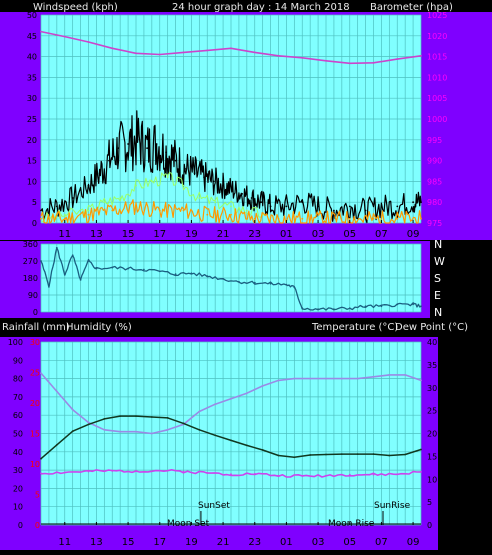 The width and height of the screenshot is (492, 555). Describe the element at coordinates (231, 278) in the screenshot. I see `direction-chart-series` at that location.